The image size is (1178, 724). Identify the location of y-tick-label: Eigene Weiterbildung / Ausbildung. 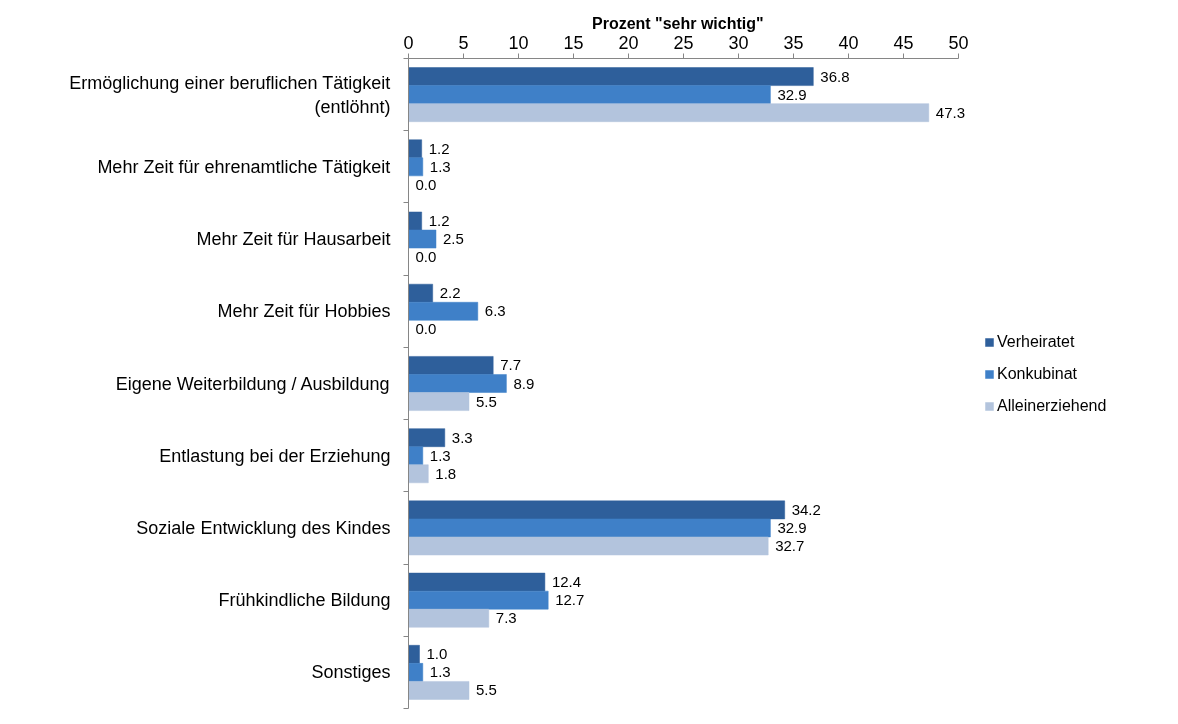
(252, 383).